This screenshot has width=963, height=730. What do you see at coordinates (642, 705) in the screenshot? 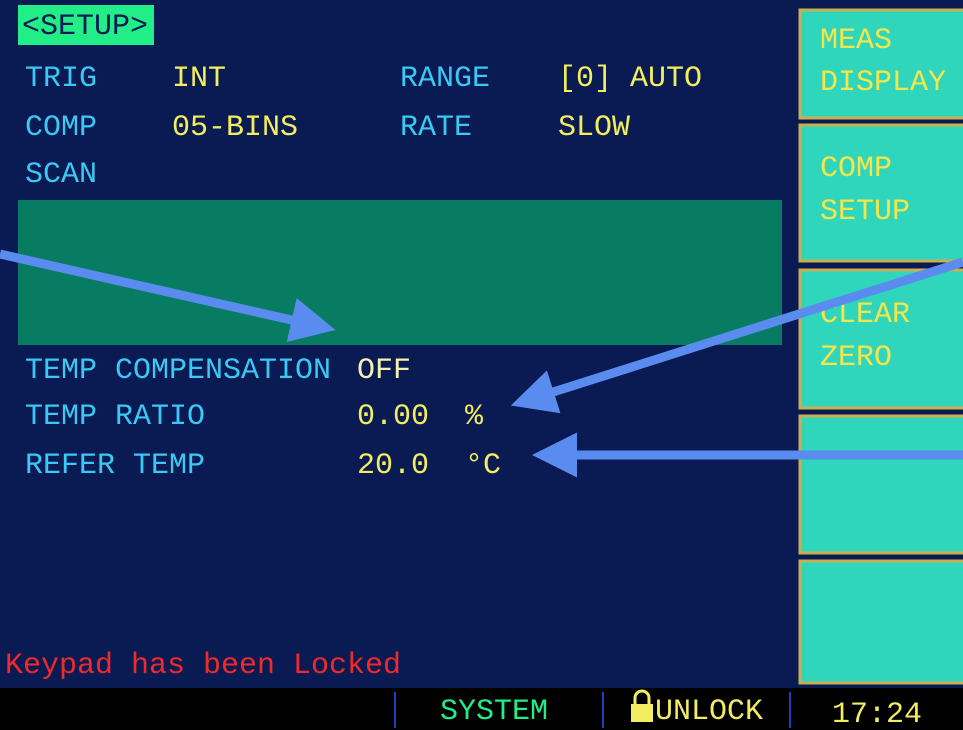
I see `lock-icon` at bounding box center [642, 705].